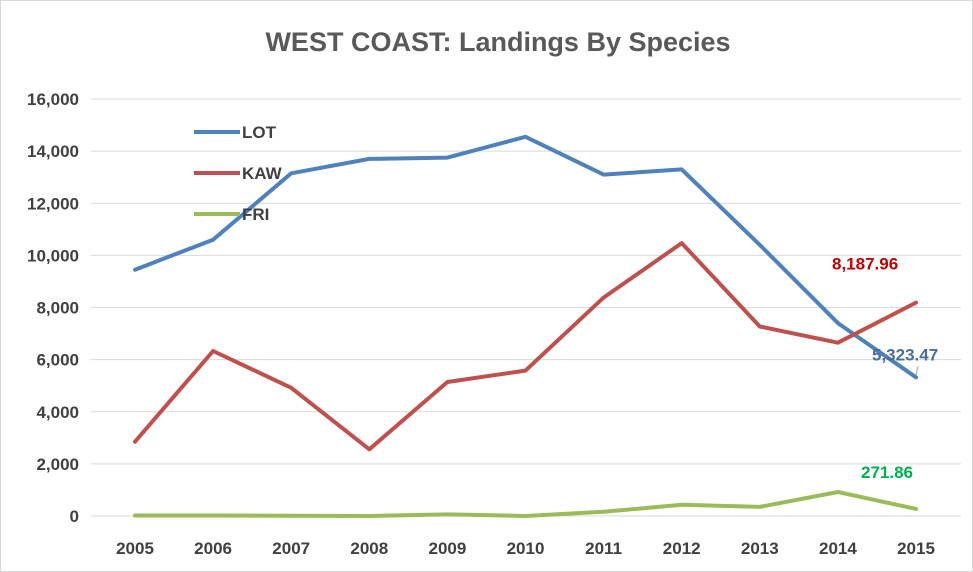 The height and width of the screenshot is (572, 973). Describe the element at coordinates (603, 548) in the screenshot. I see `x-tick-label: 2011` at that location.